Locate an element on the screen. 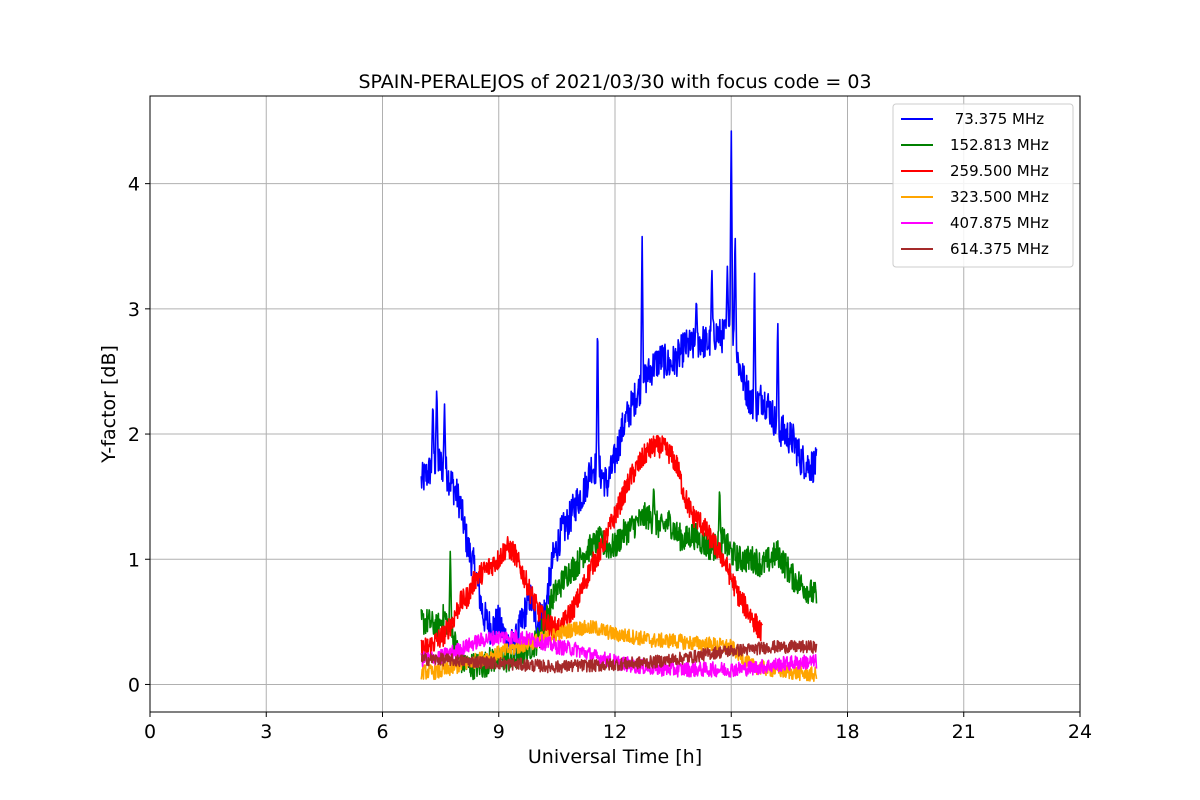 The image size is (1200, 800). y-tick-label: 1 is located at coordinates (134, 560).